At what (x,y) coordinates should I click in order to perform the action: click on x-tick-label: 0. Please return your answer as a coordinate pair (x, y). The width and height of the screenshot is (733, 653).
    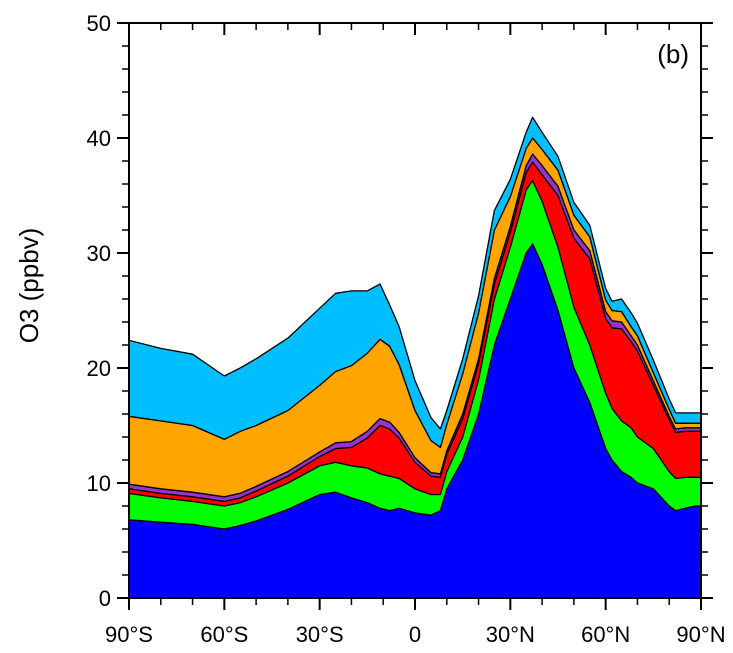
    Looking at the image, I should click on (415, 634).